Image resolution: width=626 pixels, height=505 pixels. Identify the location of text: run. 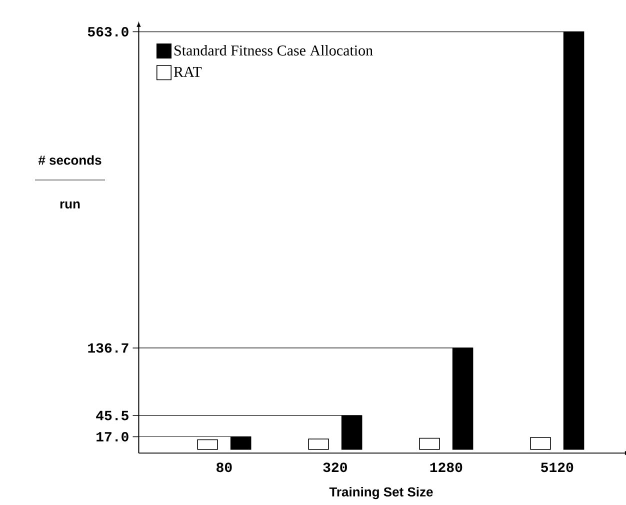
(70, 205).